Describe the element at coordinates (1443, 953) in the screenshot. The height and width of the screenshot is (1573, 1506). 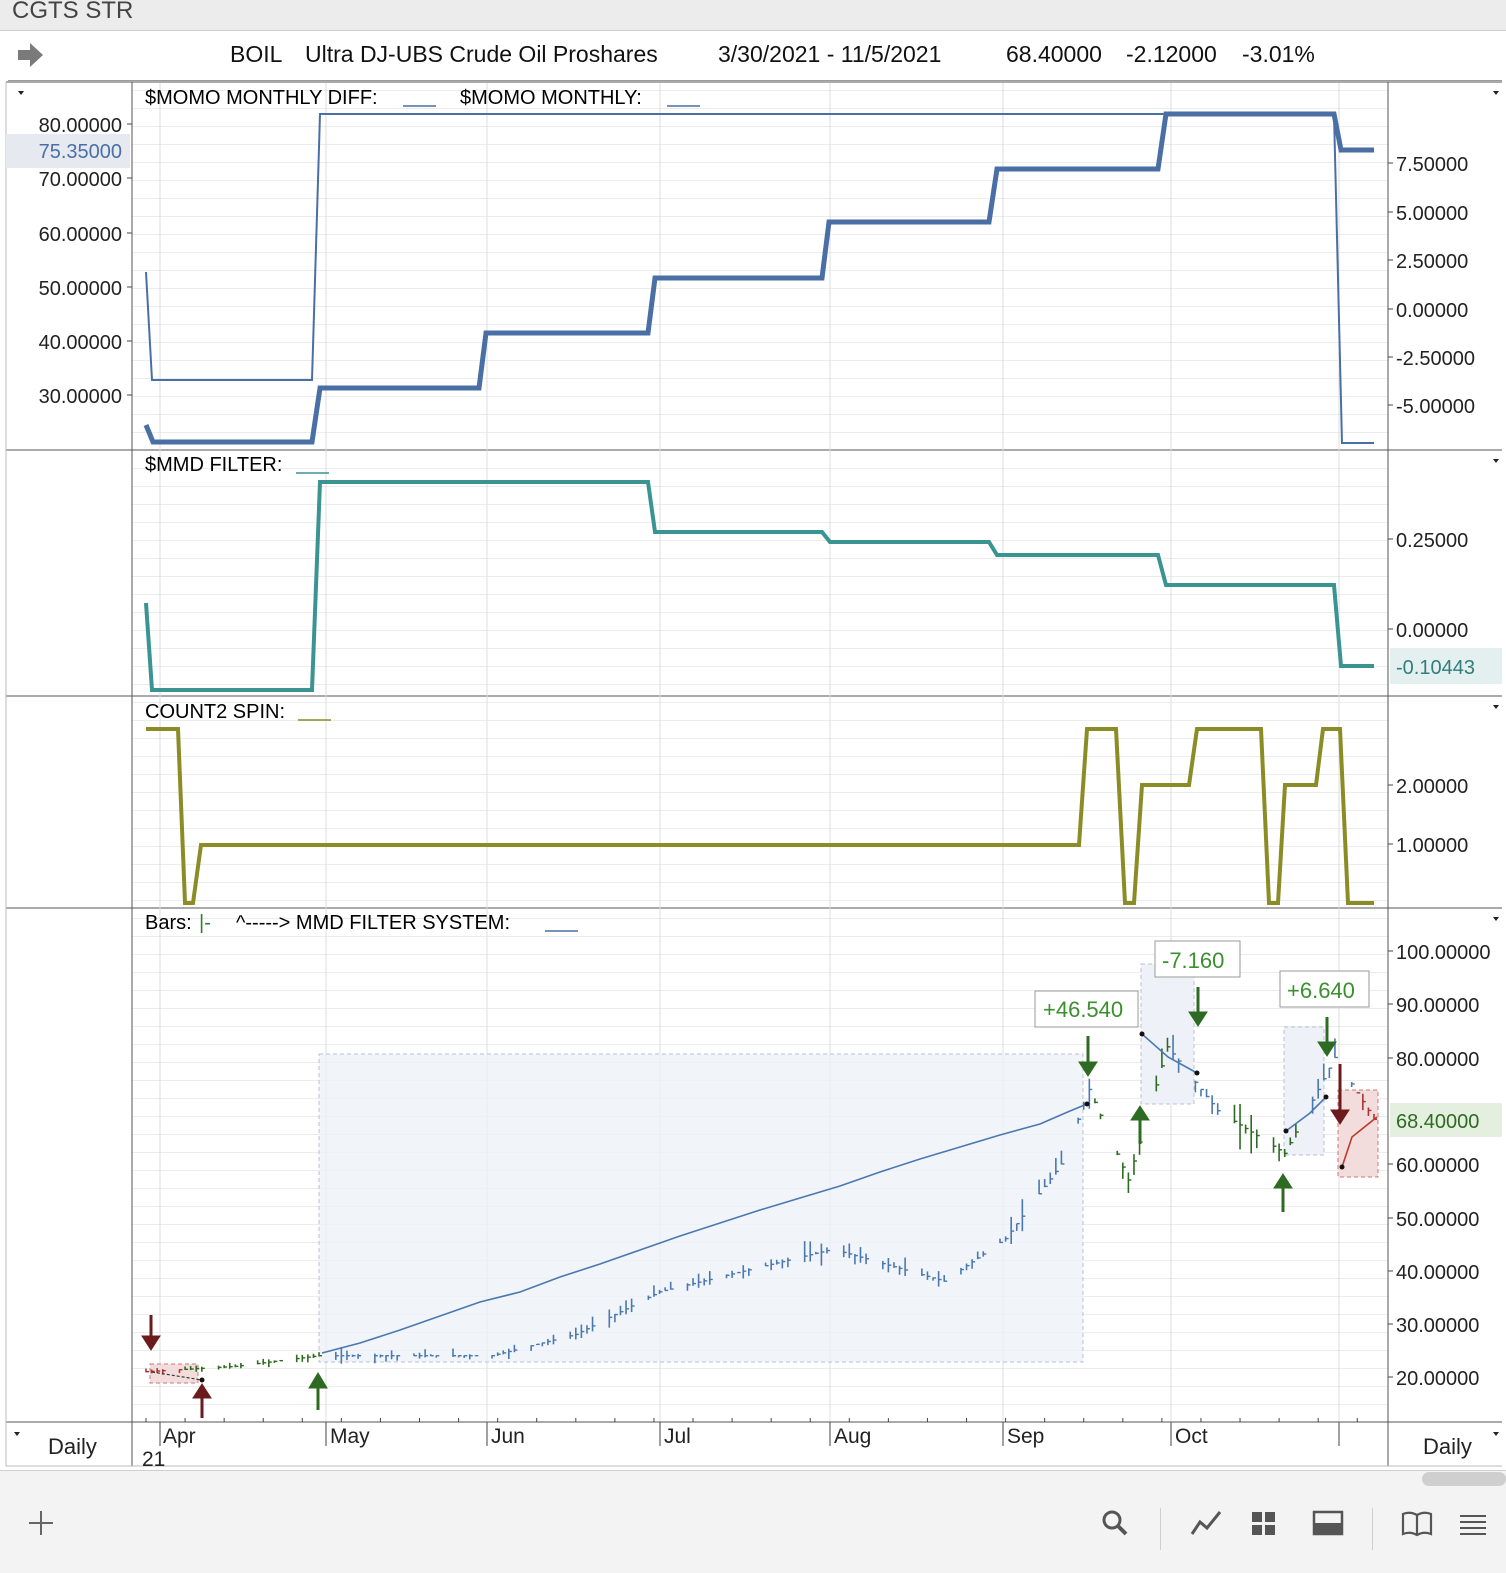
I see `price-tick: 100.00000` at that location.